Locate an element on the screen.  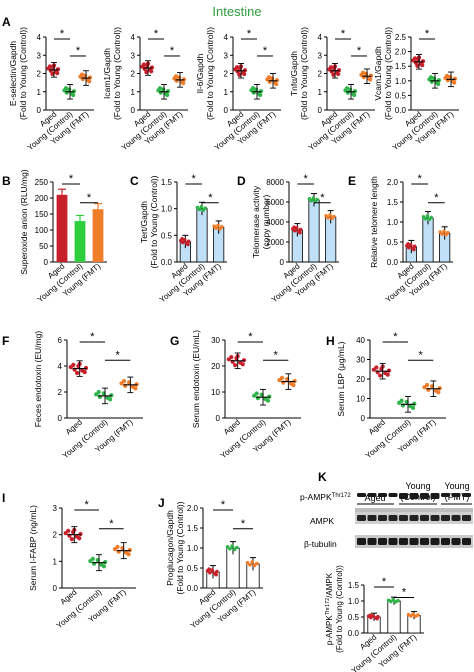
y-tick-label: 40 is located at coordinates (360, 340).